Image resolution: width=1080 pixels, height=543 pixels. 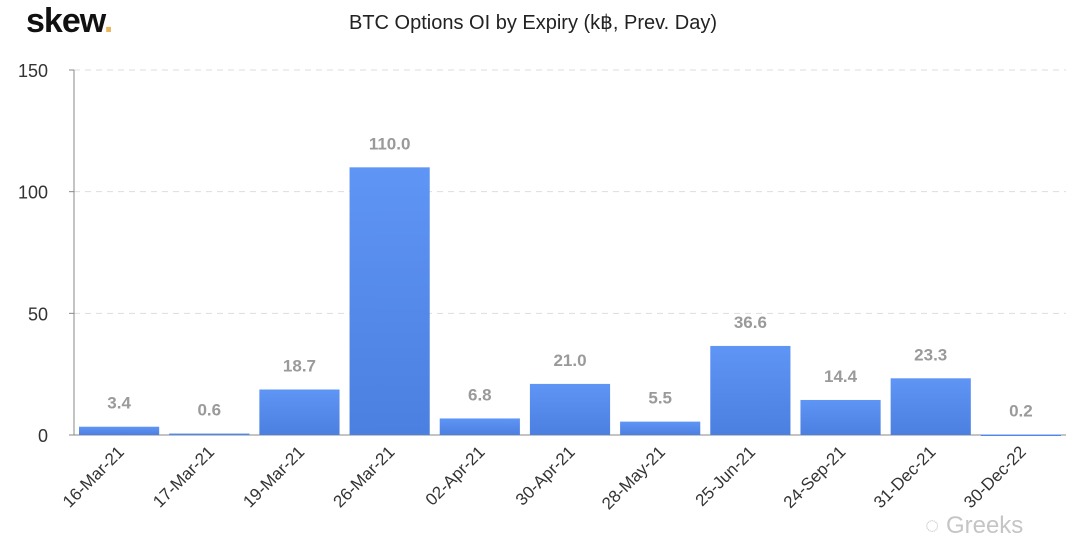 I want to click on x-tick-label: 24-Sep-21, so click(x=815, y=477).